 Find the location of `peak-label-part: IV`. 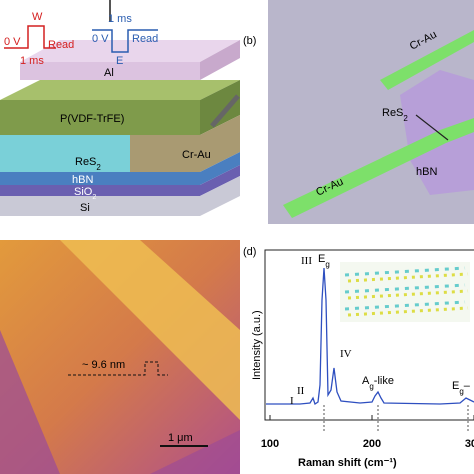

peak-label-part: IV is located at coordinates (346, 354).